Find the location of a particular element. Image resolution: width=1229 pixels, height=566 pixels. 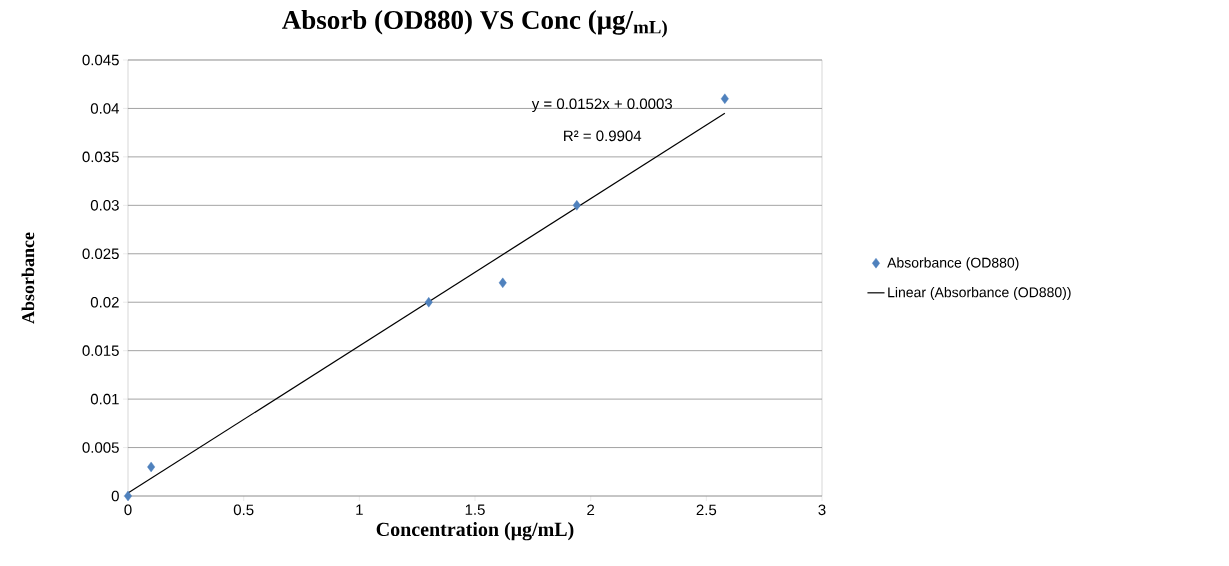

y-tick-label: 0.03 is located at coordinates (104, 205).